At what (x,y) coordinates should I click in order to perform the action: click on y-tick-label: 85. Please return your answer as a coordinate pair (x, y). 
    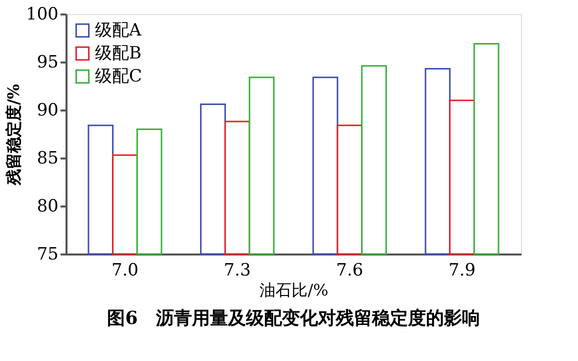
    Looking at the image, I should click on (47, 158).